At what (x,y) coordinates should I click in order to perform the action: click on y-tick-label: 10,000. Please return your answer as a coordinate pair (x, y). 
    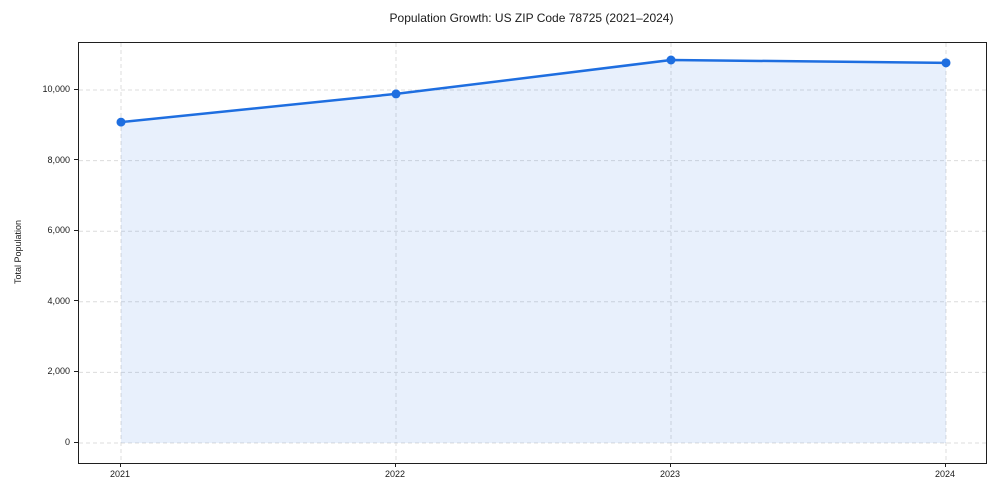
    Looking at the image, I should click on (56, 89).